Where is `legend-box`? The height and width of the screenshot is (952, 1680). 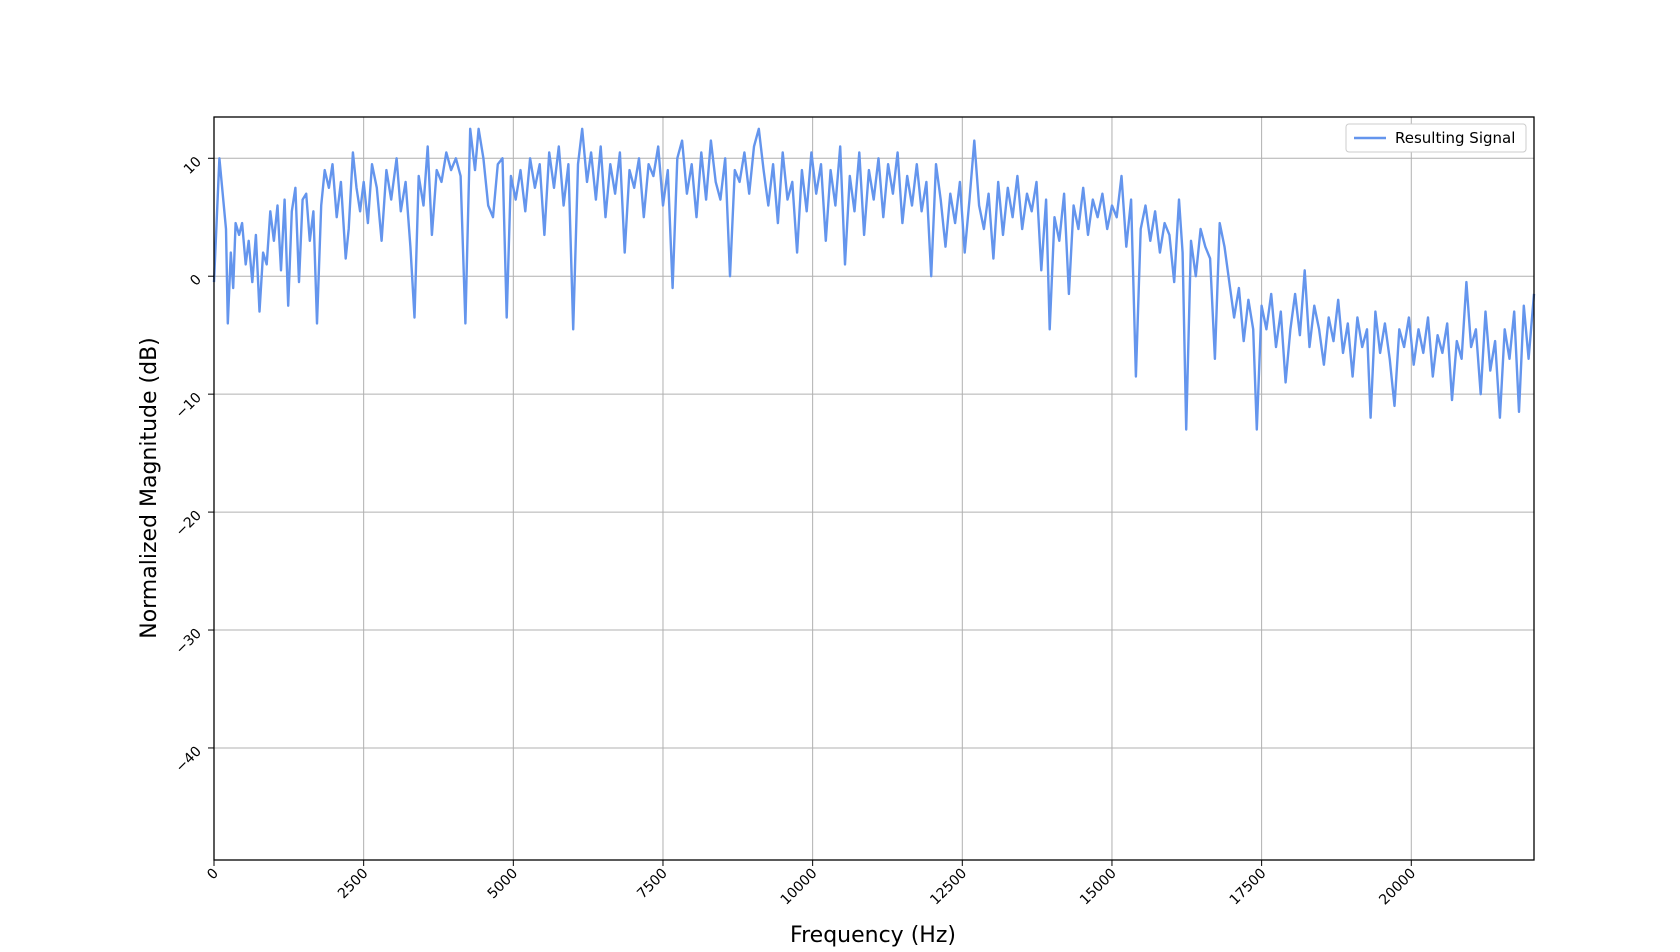 legend-box is located at coordinates (1436, 138).